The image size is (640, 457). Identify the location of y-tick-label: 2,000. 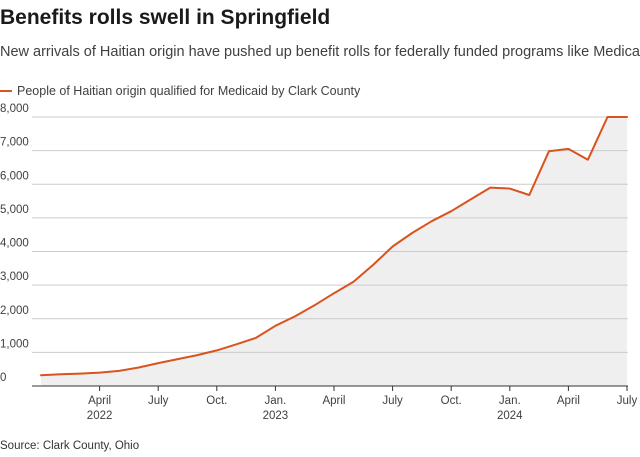
(14, 311).